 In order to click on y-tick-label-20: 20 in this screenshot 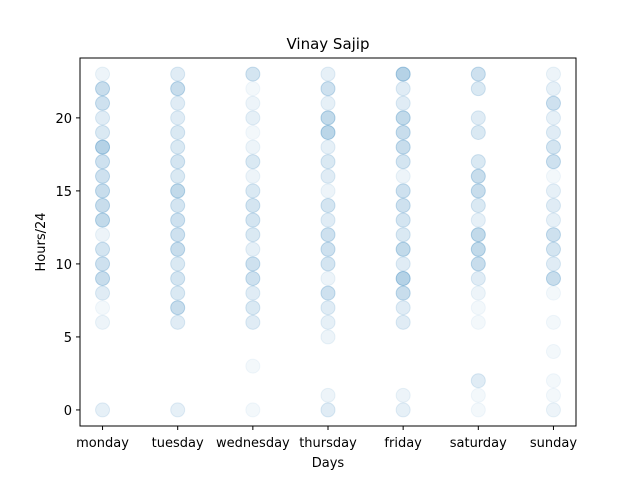, I will do `click(63, 119)`.